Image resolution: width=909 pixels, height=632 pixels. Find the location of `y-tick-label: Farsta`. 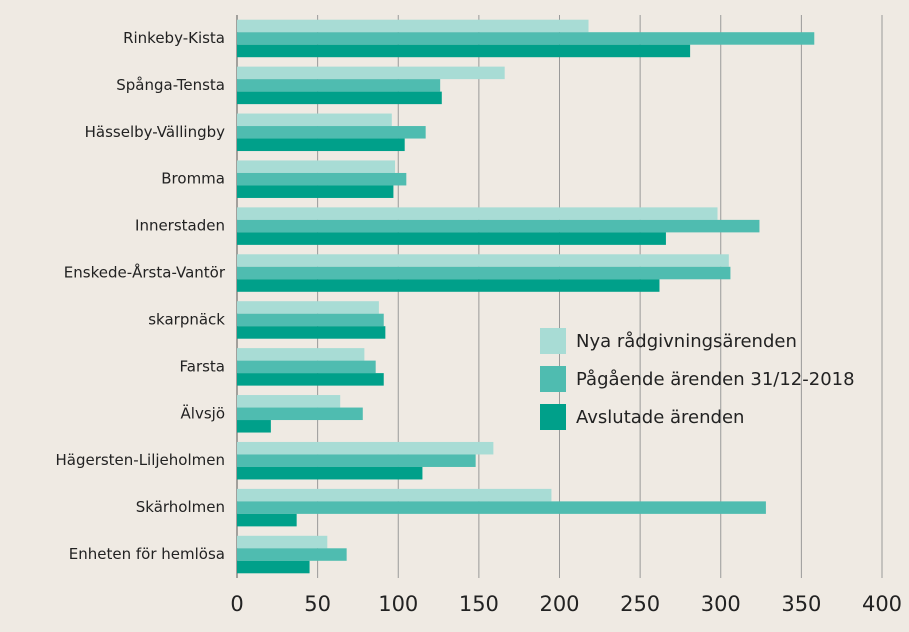

y-tick-label: Farsta is located at coordinates (203, 366).